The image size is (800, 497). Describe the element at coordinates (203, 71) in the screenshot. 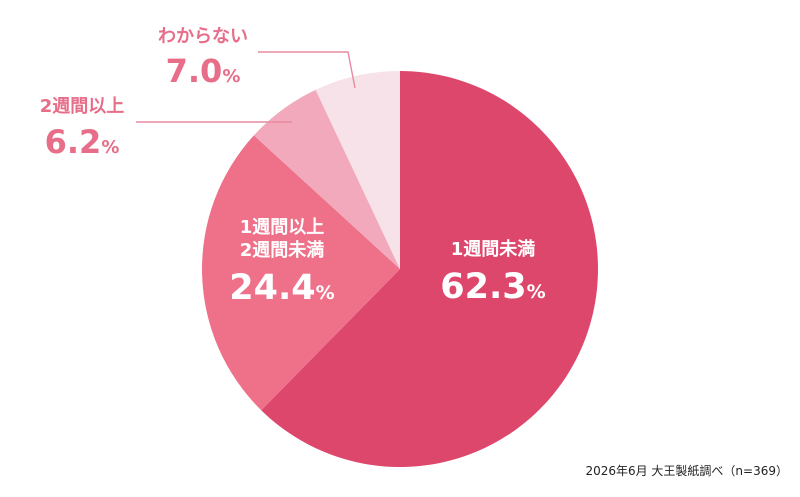

I see `slice-value-4: 7.0%` at that location.